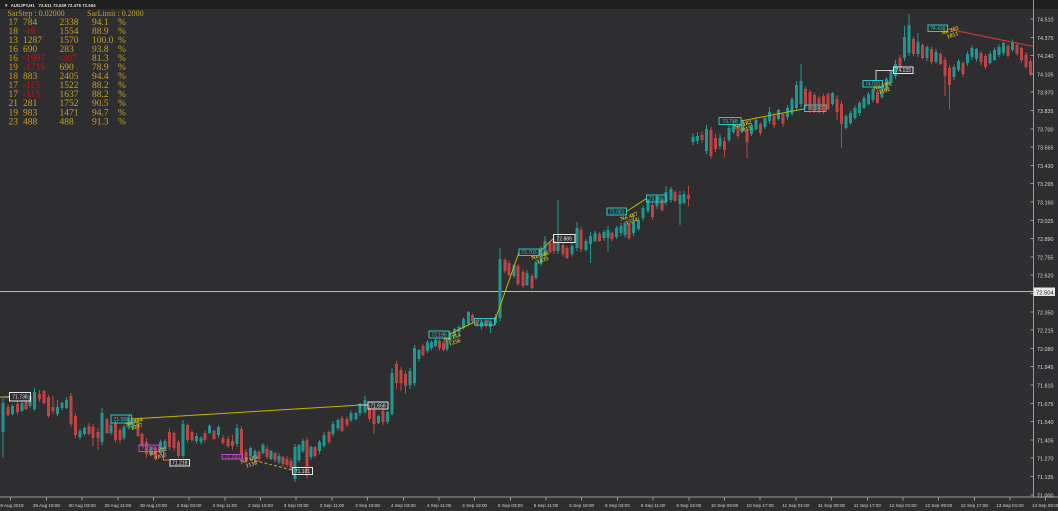 The image size is (1058, 511). I want to click on svg-text: 2 Sep 03:00, so click(189, 505).